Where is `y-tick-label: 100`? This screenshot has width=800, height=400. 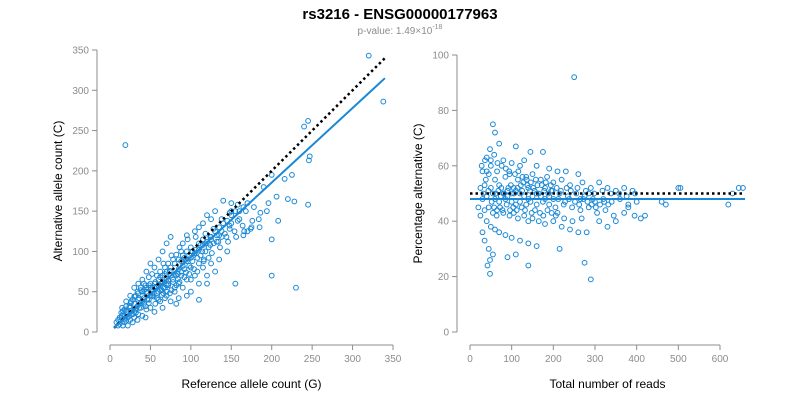 y-tick-label: 100 is located at coordinates (80, 252).